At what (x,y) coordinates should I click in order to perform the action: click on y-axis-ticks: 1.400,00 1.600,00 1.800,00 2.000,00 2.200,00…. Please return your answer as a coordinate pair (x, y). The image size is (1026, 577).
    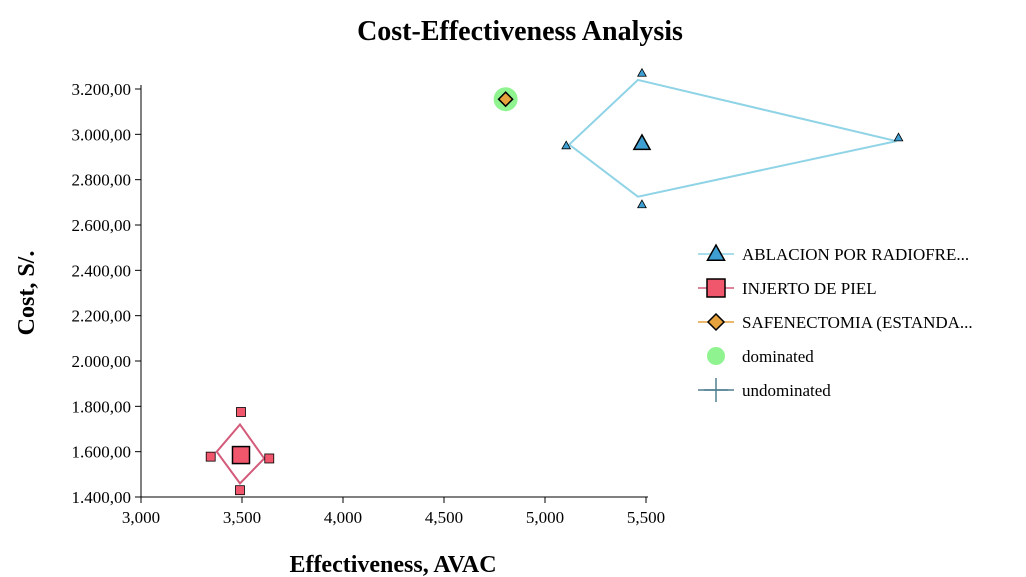
    Looking at the image, I should click on (106, 293).